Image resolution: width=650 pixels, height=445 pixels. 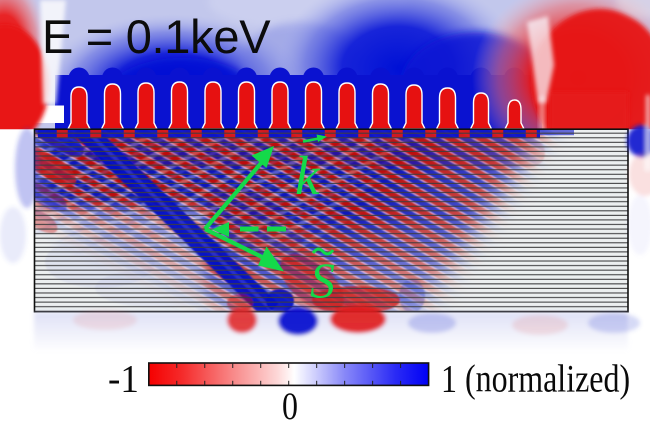 What do you see at coordinates (123, 379) in the screenshot?
I see `svg-text: -1` at bounding box center [123, 379].